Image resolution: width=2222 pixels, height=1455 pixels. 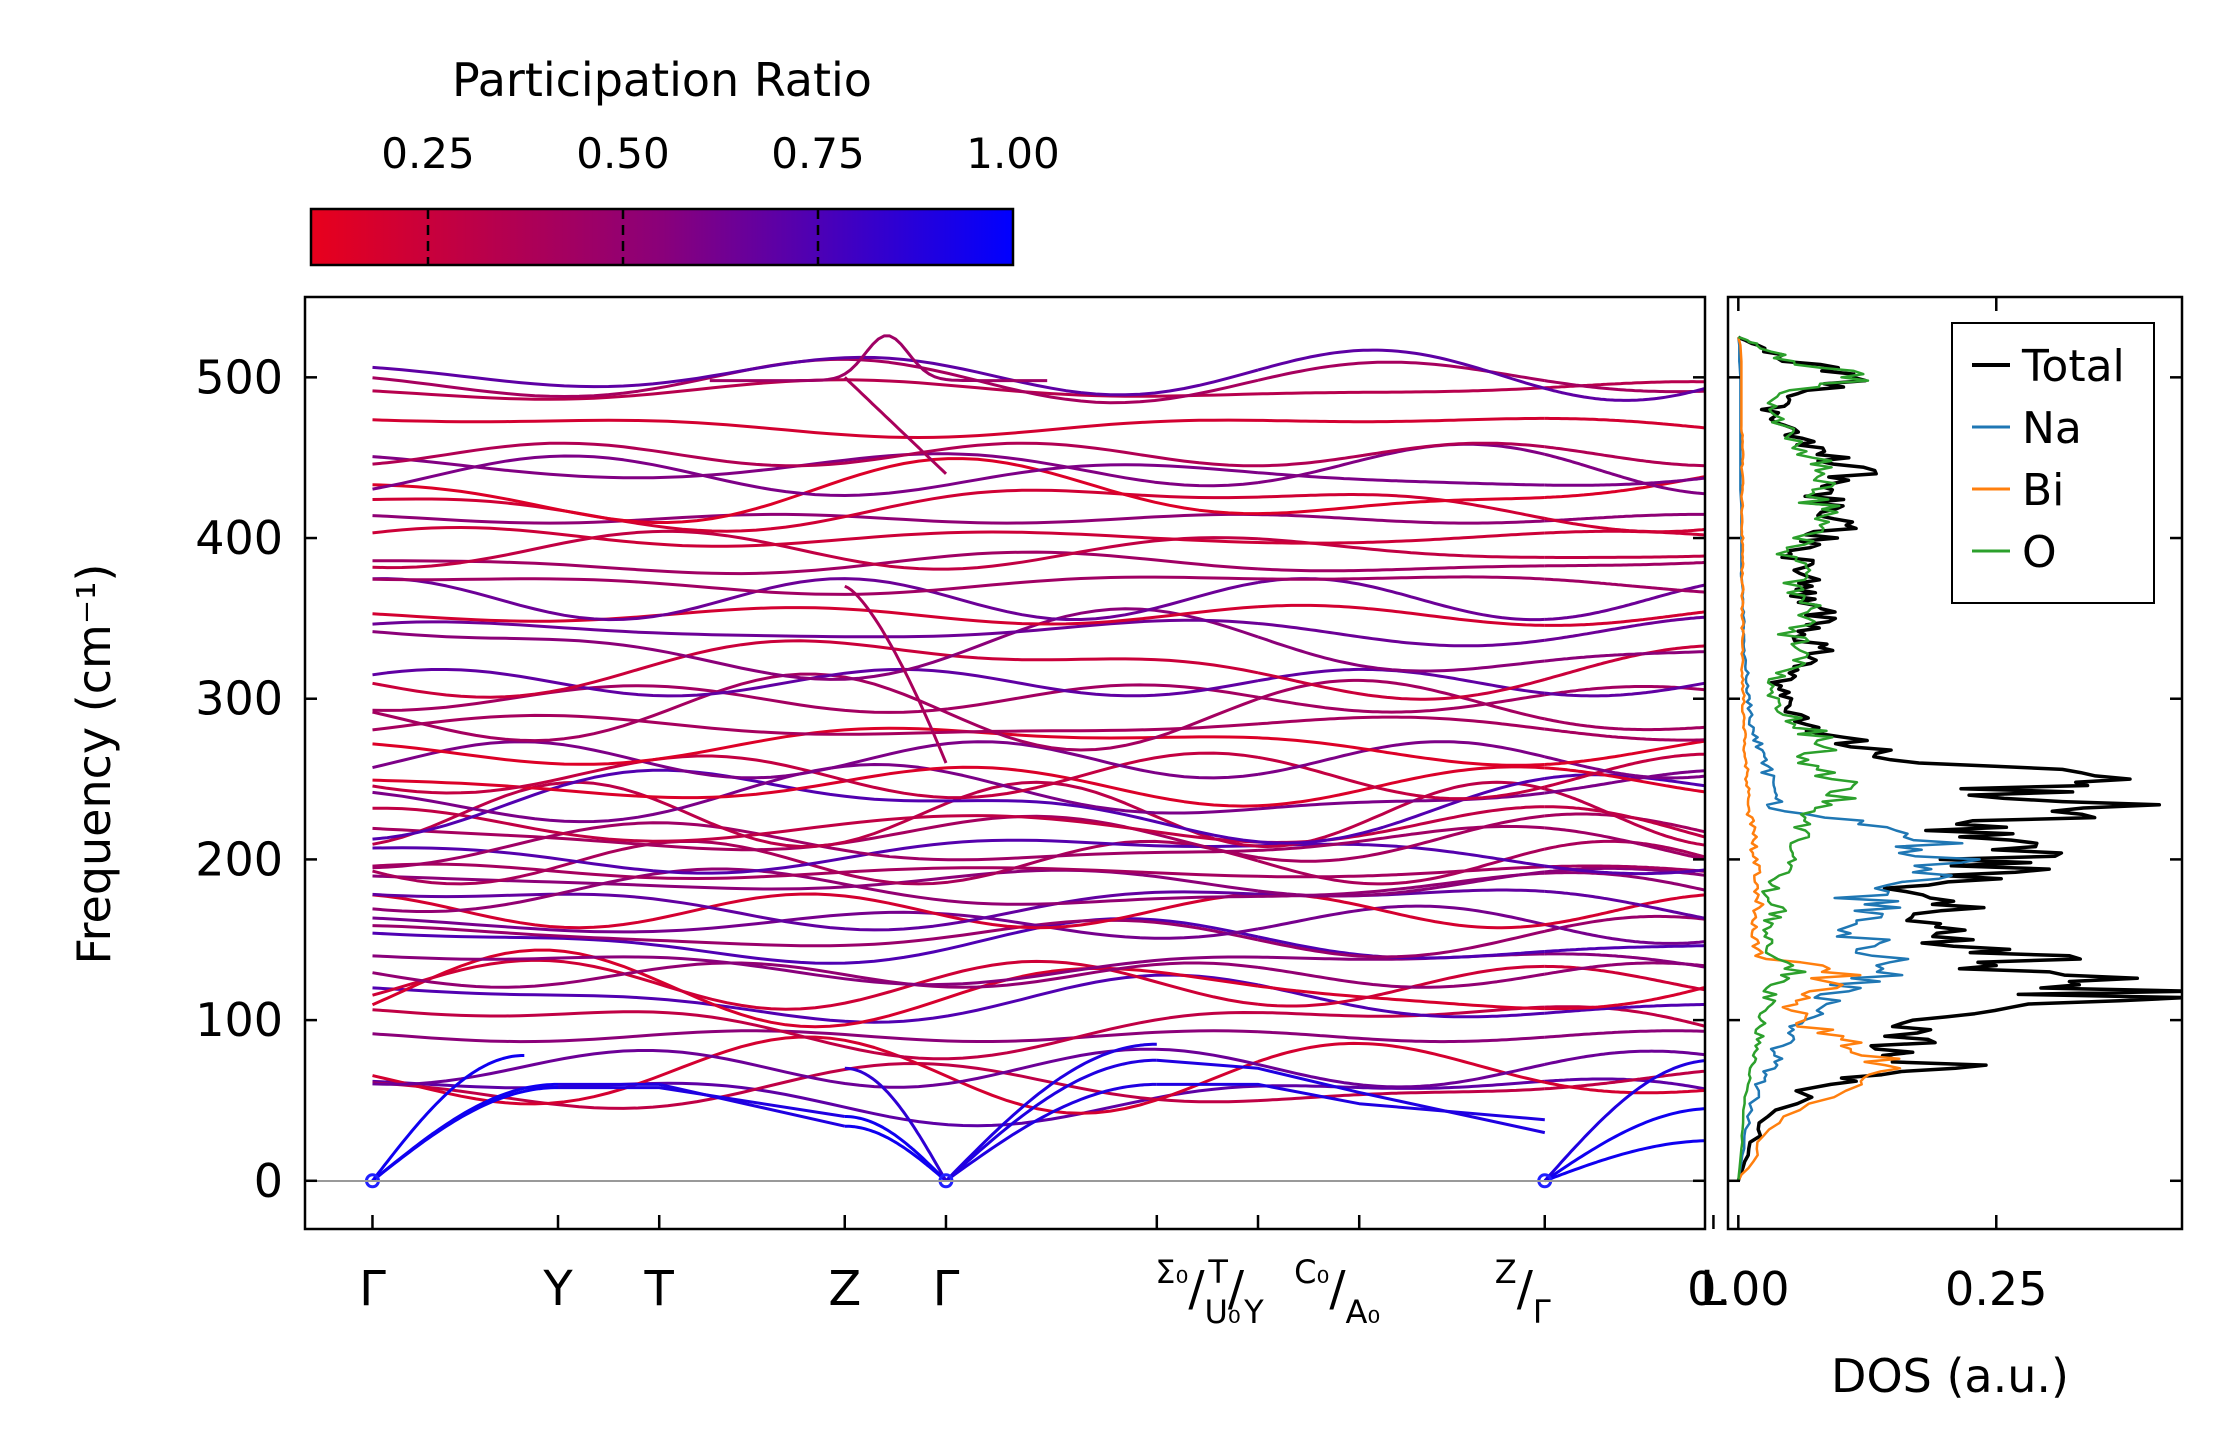 I want to click on kpoint-label-composite: T/Y, so click(x=1235, y=1292).